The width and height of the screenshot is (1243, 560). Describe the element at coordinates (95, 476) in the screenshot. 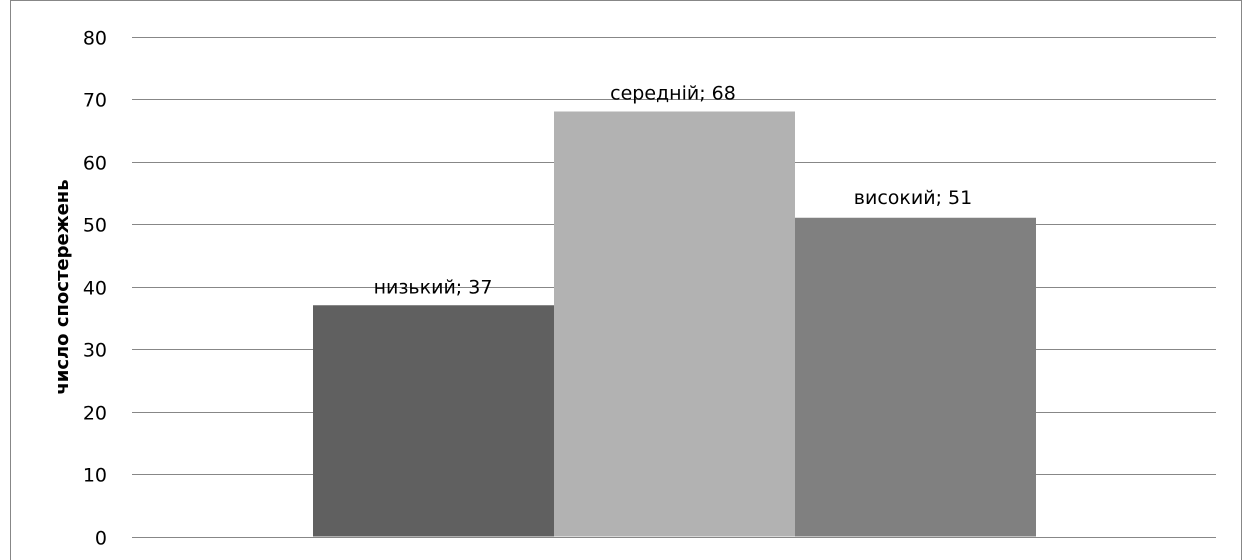

I see `y-tick-label-10: 10` at that location.